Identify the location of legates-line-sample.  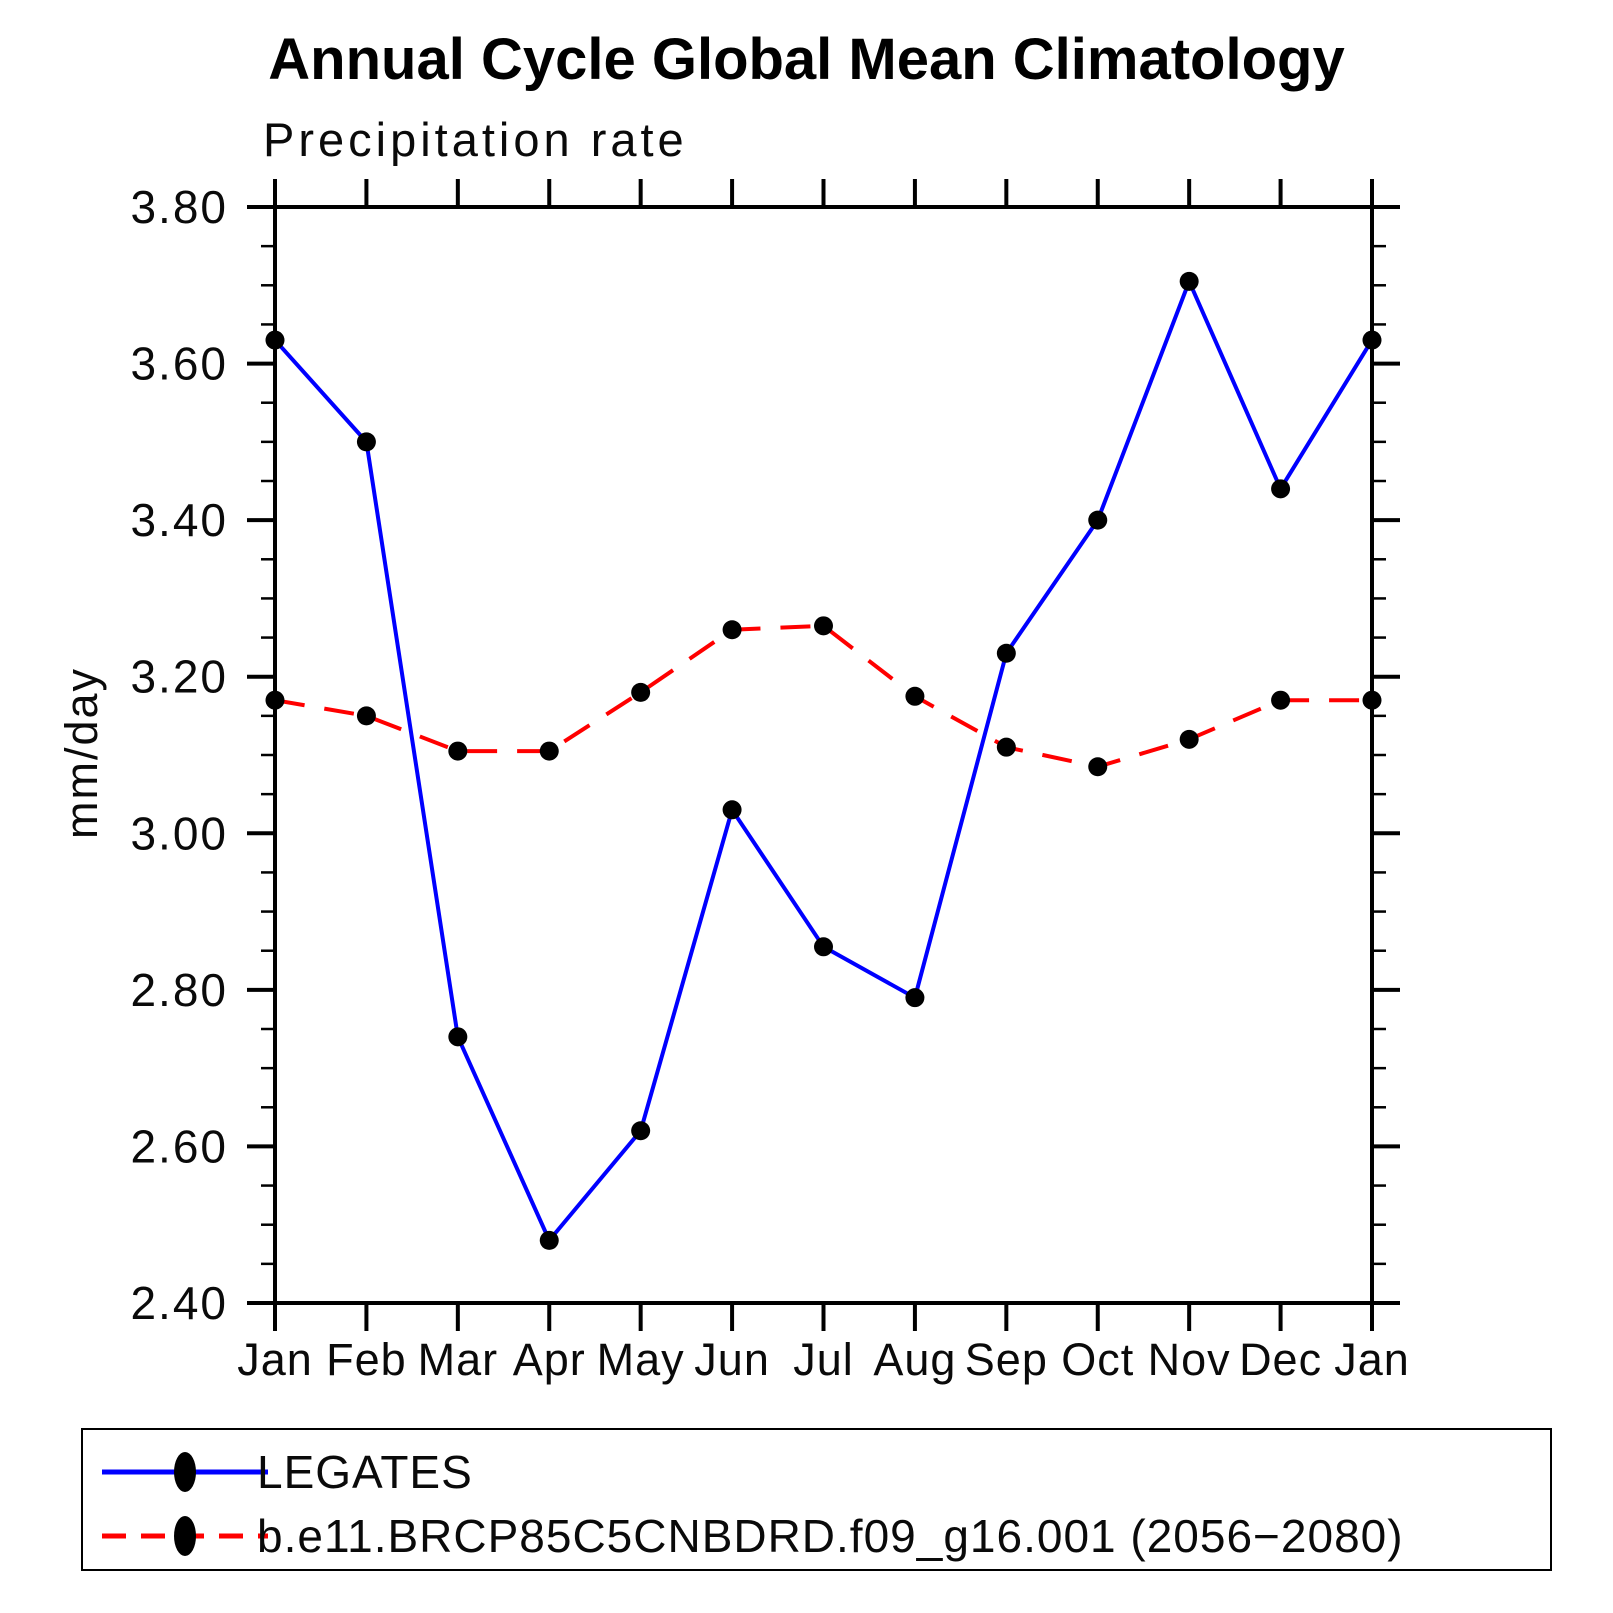
(185, 1472).